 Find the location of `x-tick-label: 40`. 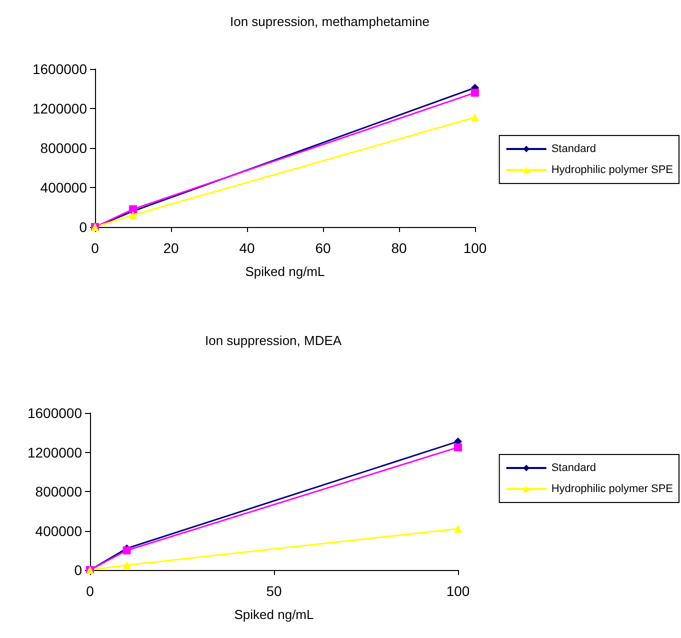

x-tick-label: 40 is located at coordinates (247, 248).